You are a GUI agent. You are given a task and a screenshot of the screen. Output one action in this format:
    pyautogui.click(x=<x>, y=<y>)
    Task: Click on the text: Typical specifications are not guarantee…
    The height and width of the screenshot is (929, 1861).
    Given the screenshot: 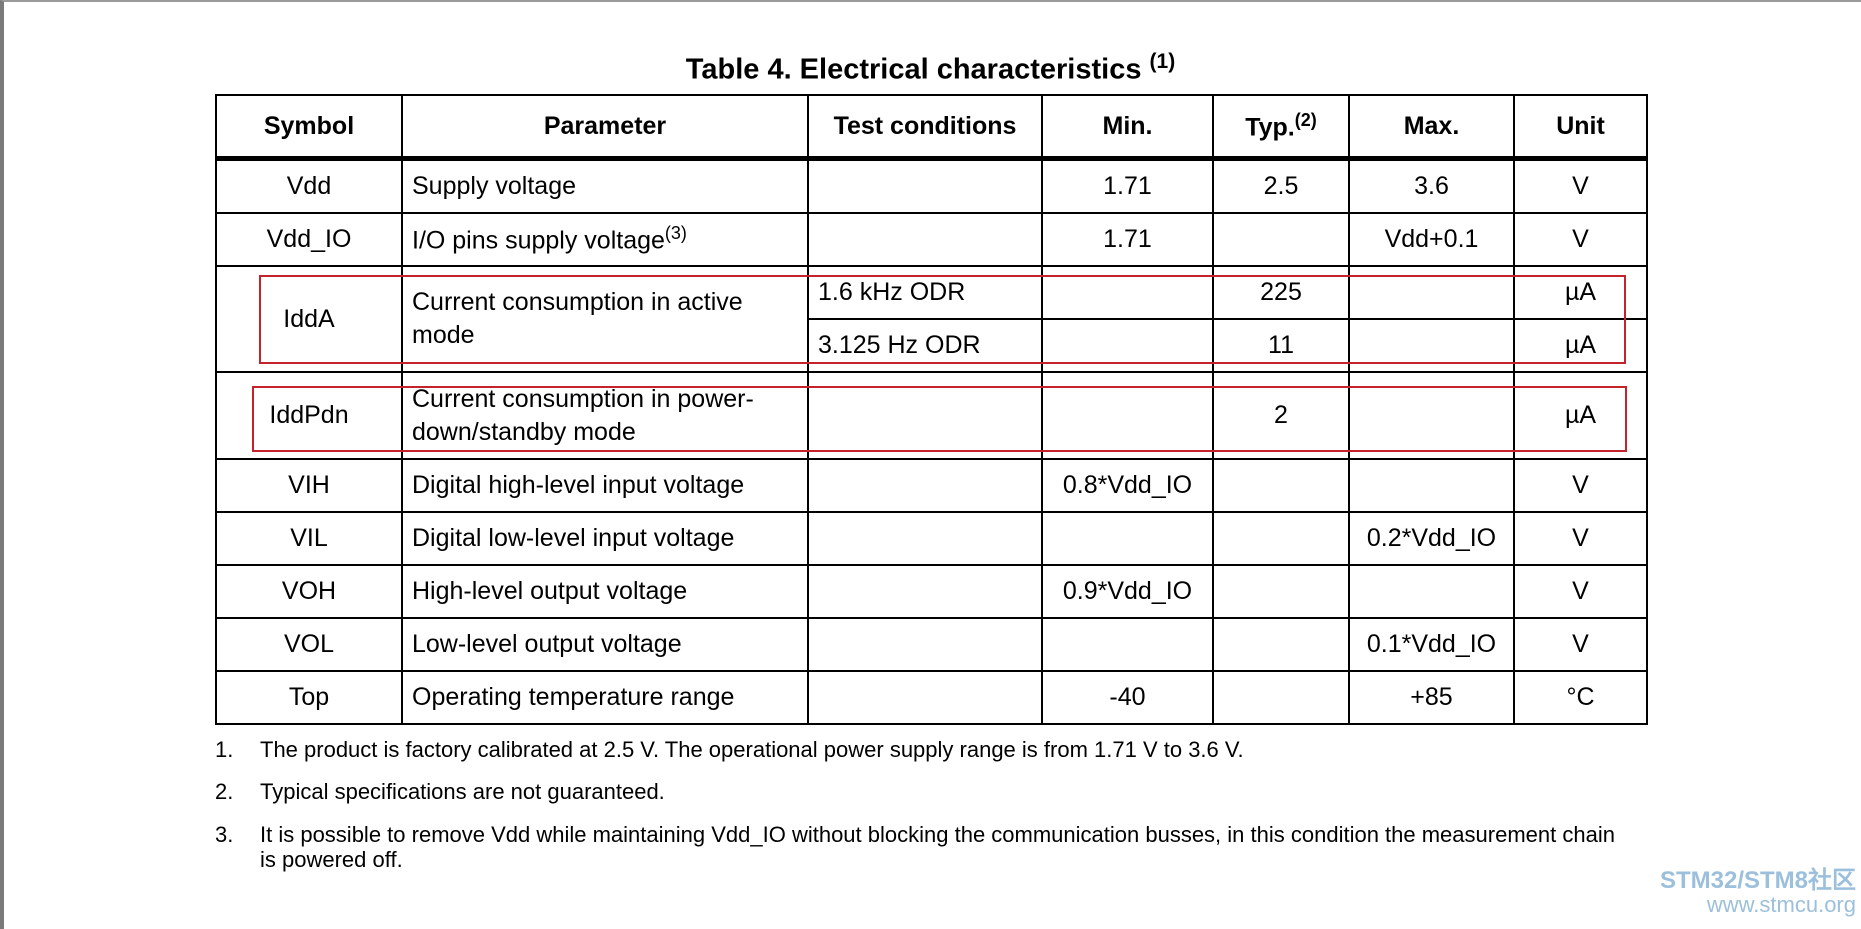 What is the action you would take?
    pyautogui.click(x=462, y=791)
    